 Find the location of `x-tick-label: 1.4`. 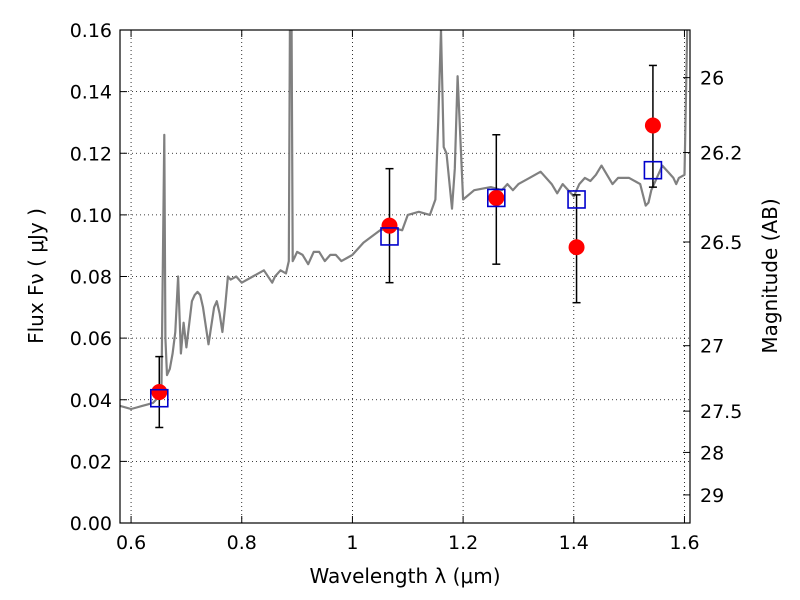

x-tick-label: 1.4 is located at coordinates (574, 543).